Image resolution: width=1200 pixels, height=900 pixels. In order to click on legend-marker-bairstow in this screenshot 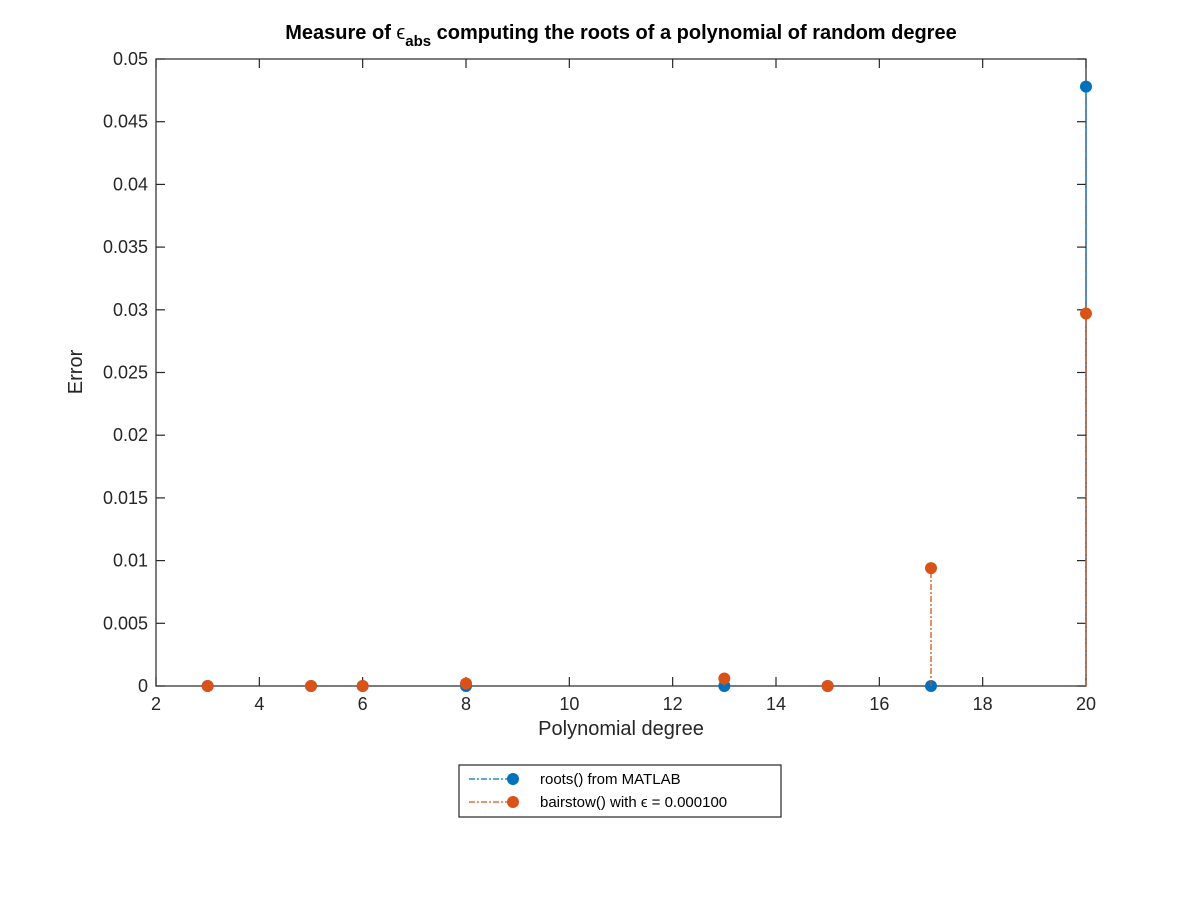, I will do `click(513, 802)`.